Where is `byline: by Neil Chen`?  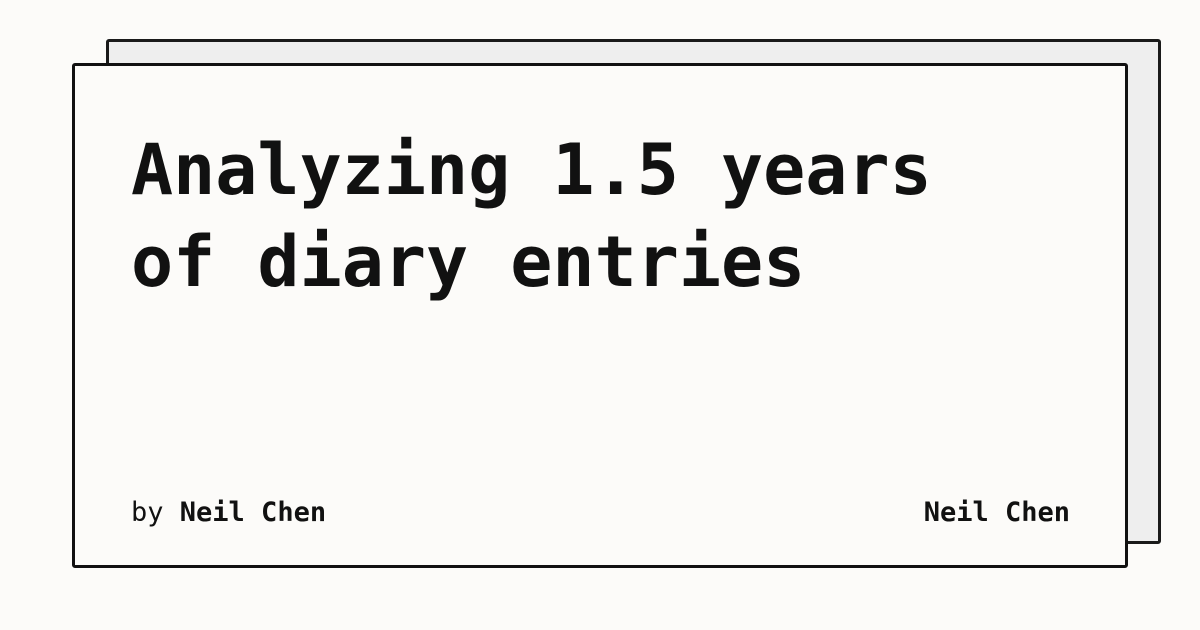 byline: by Neil Chen is located at coordinates (228, 513).